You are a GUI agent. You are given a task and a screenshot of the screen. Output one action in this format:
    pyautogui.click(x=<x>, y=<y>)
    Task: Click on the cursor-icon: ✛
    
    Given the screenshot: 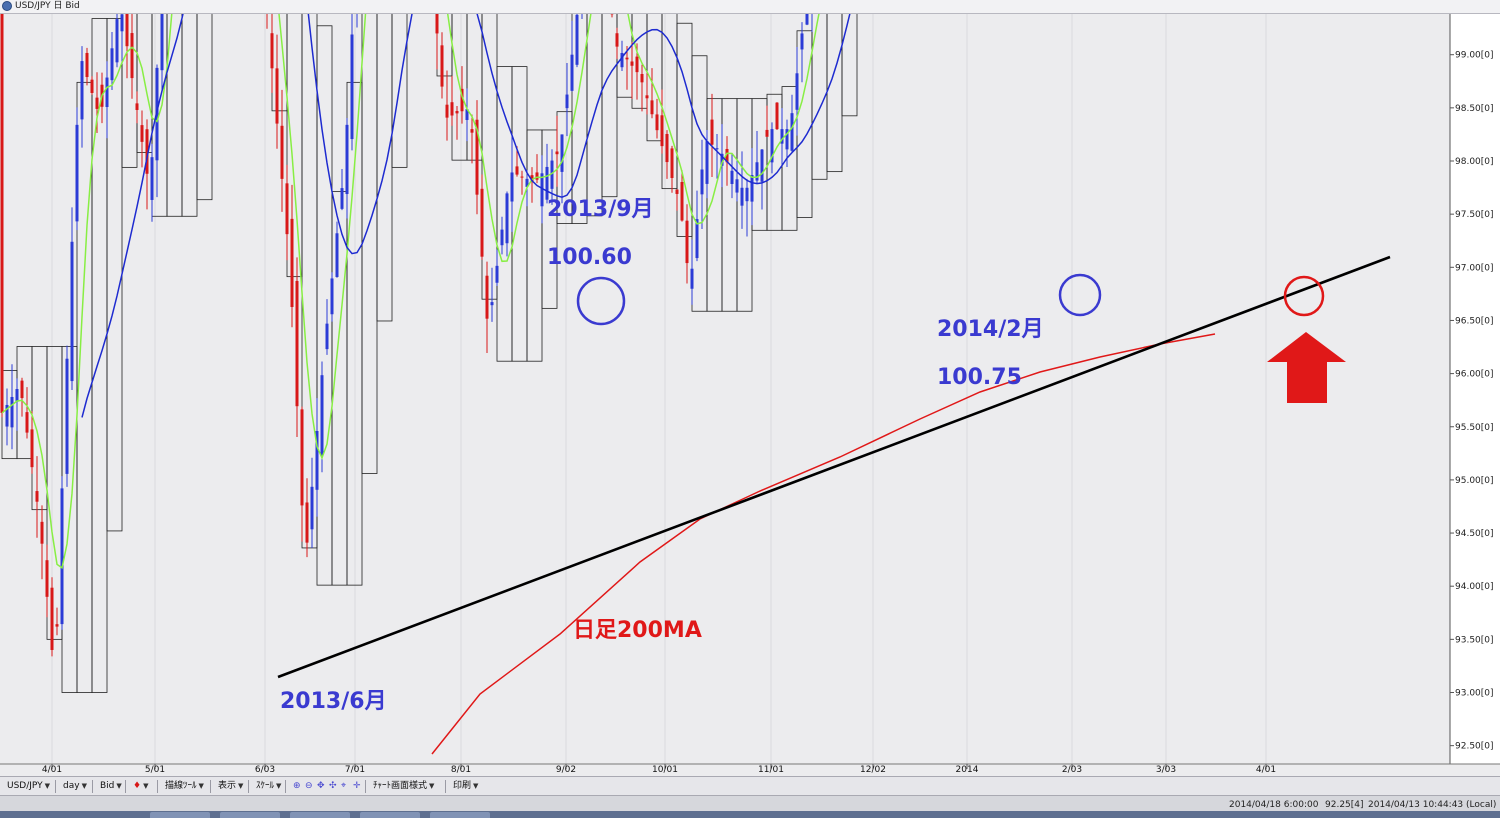 What is the action you would take?
    pyautogui.click(x=357, y=786)
    